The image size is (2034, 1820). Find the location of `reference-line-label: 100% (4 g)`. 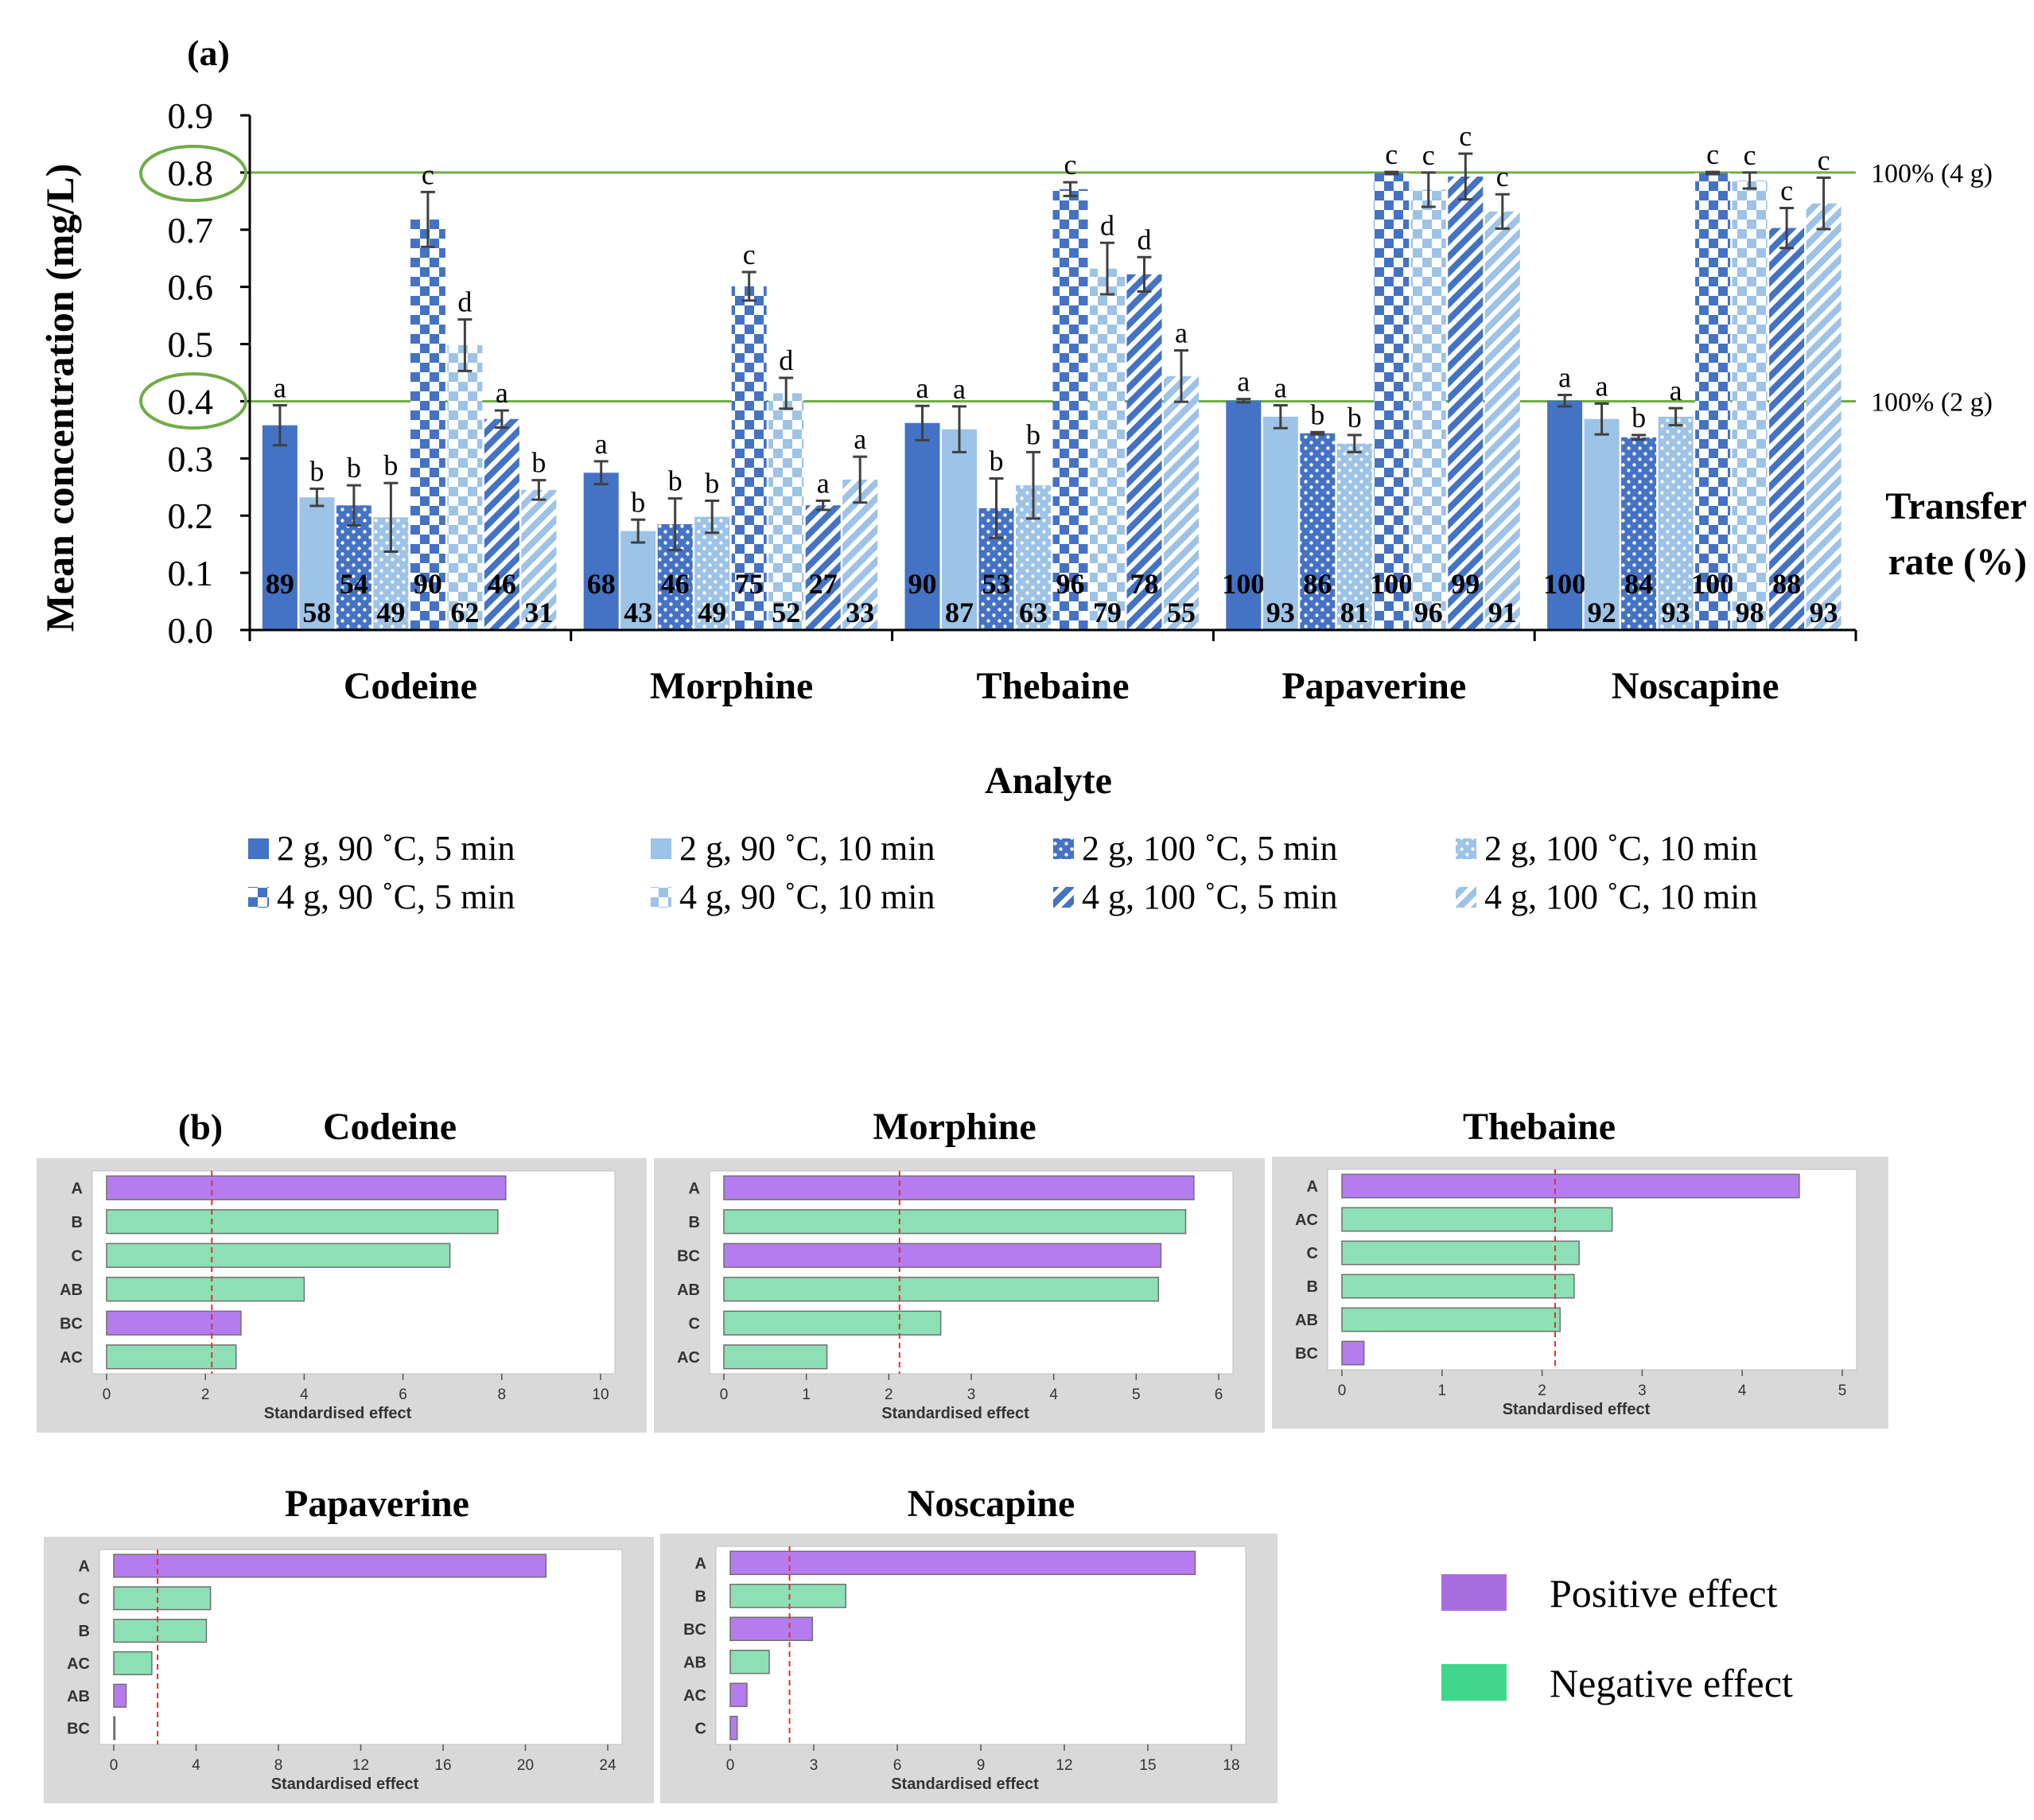

reference-line-label: 100% (4 g) is located at coordinates (1932, 174).